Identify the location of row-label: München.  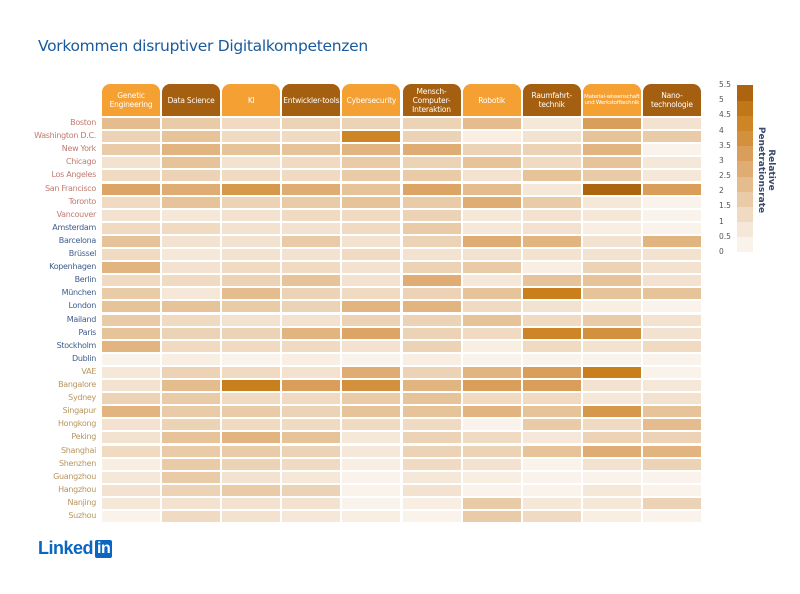
(79, 293).